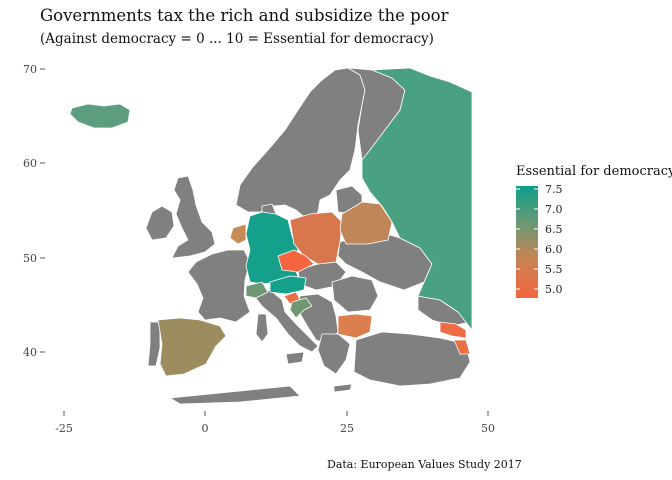 The height and width of the screenshot is (480, 672). I want to click on sardinia-corsica, so click(262, 328).